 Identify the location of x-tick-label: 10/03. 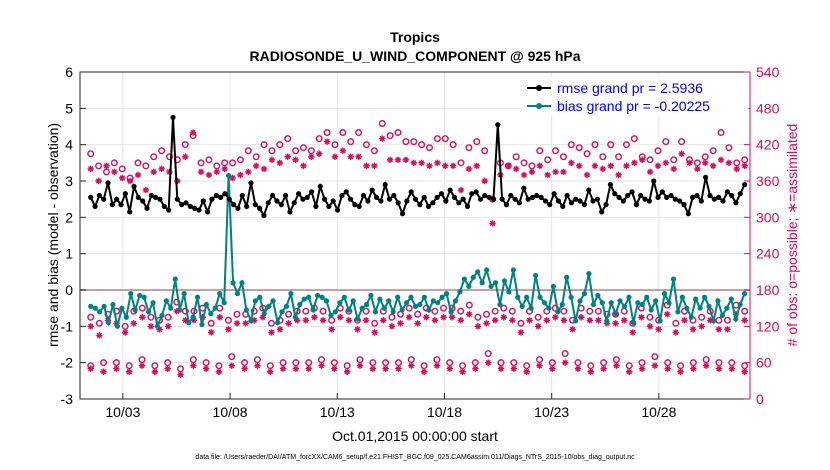
(122, 412).